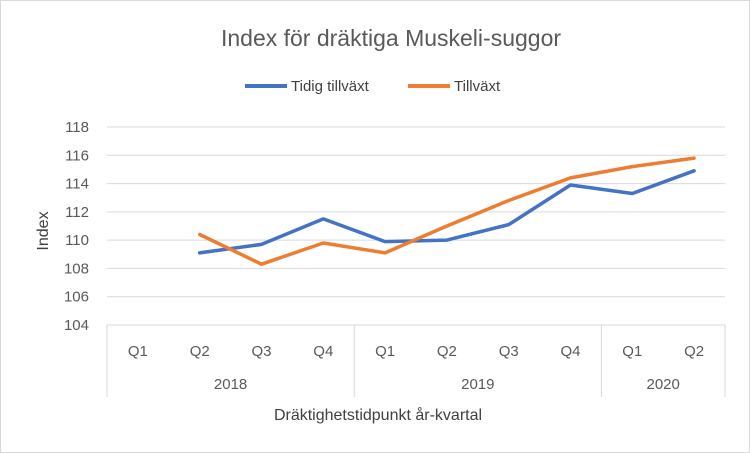  Describe the element at coordinates (694, 351) in the screenshot. I see `x-tick-label-10: Q2` at that location.